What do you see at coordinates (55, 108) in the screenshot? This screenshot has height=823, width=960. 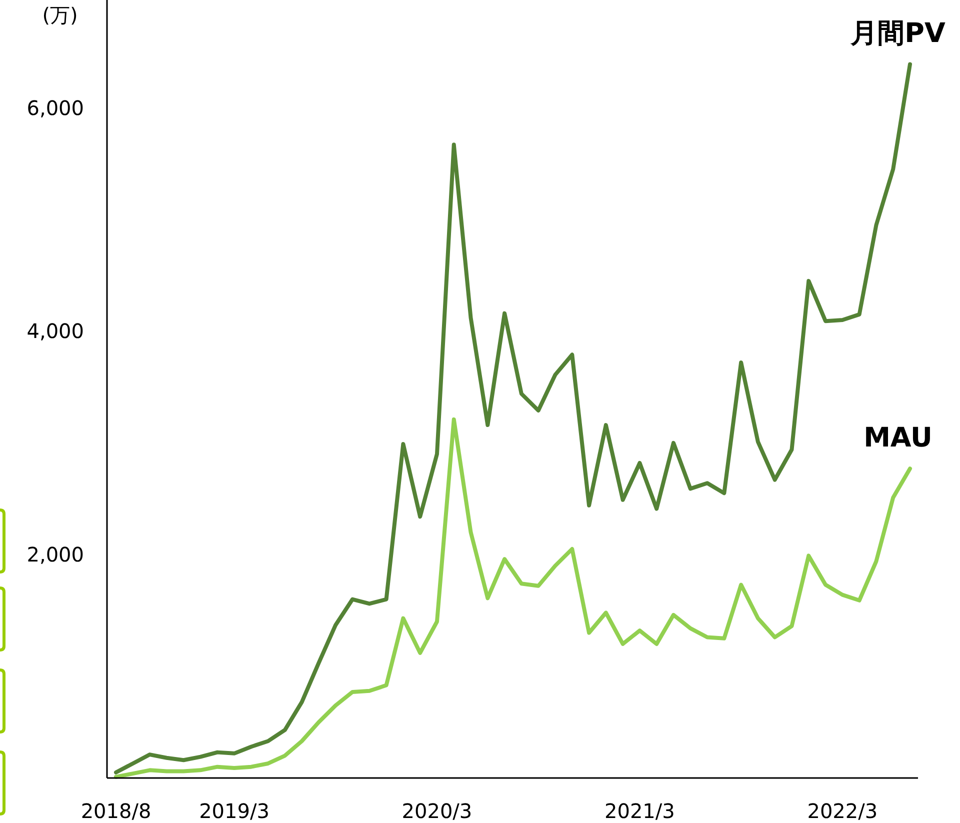 I see `y-tick-label: 6,000` at bounding box center [55, 108].